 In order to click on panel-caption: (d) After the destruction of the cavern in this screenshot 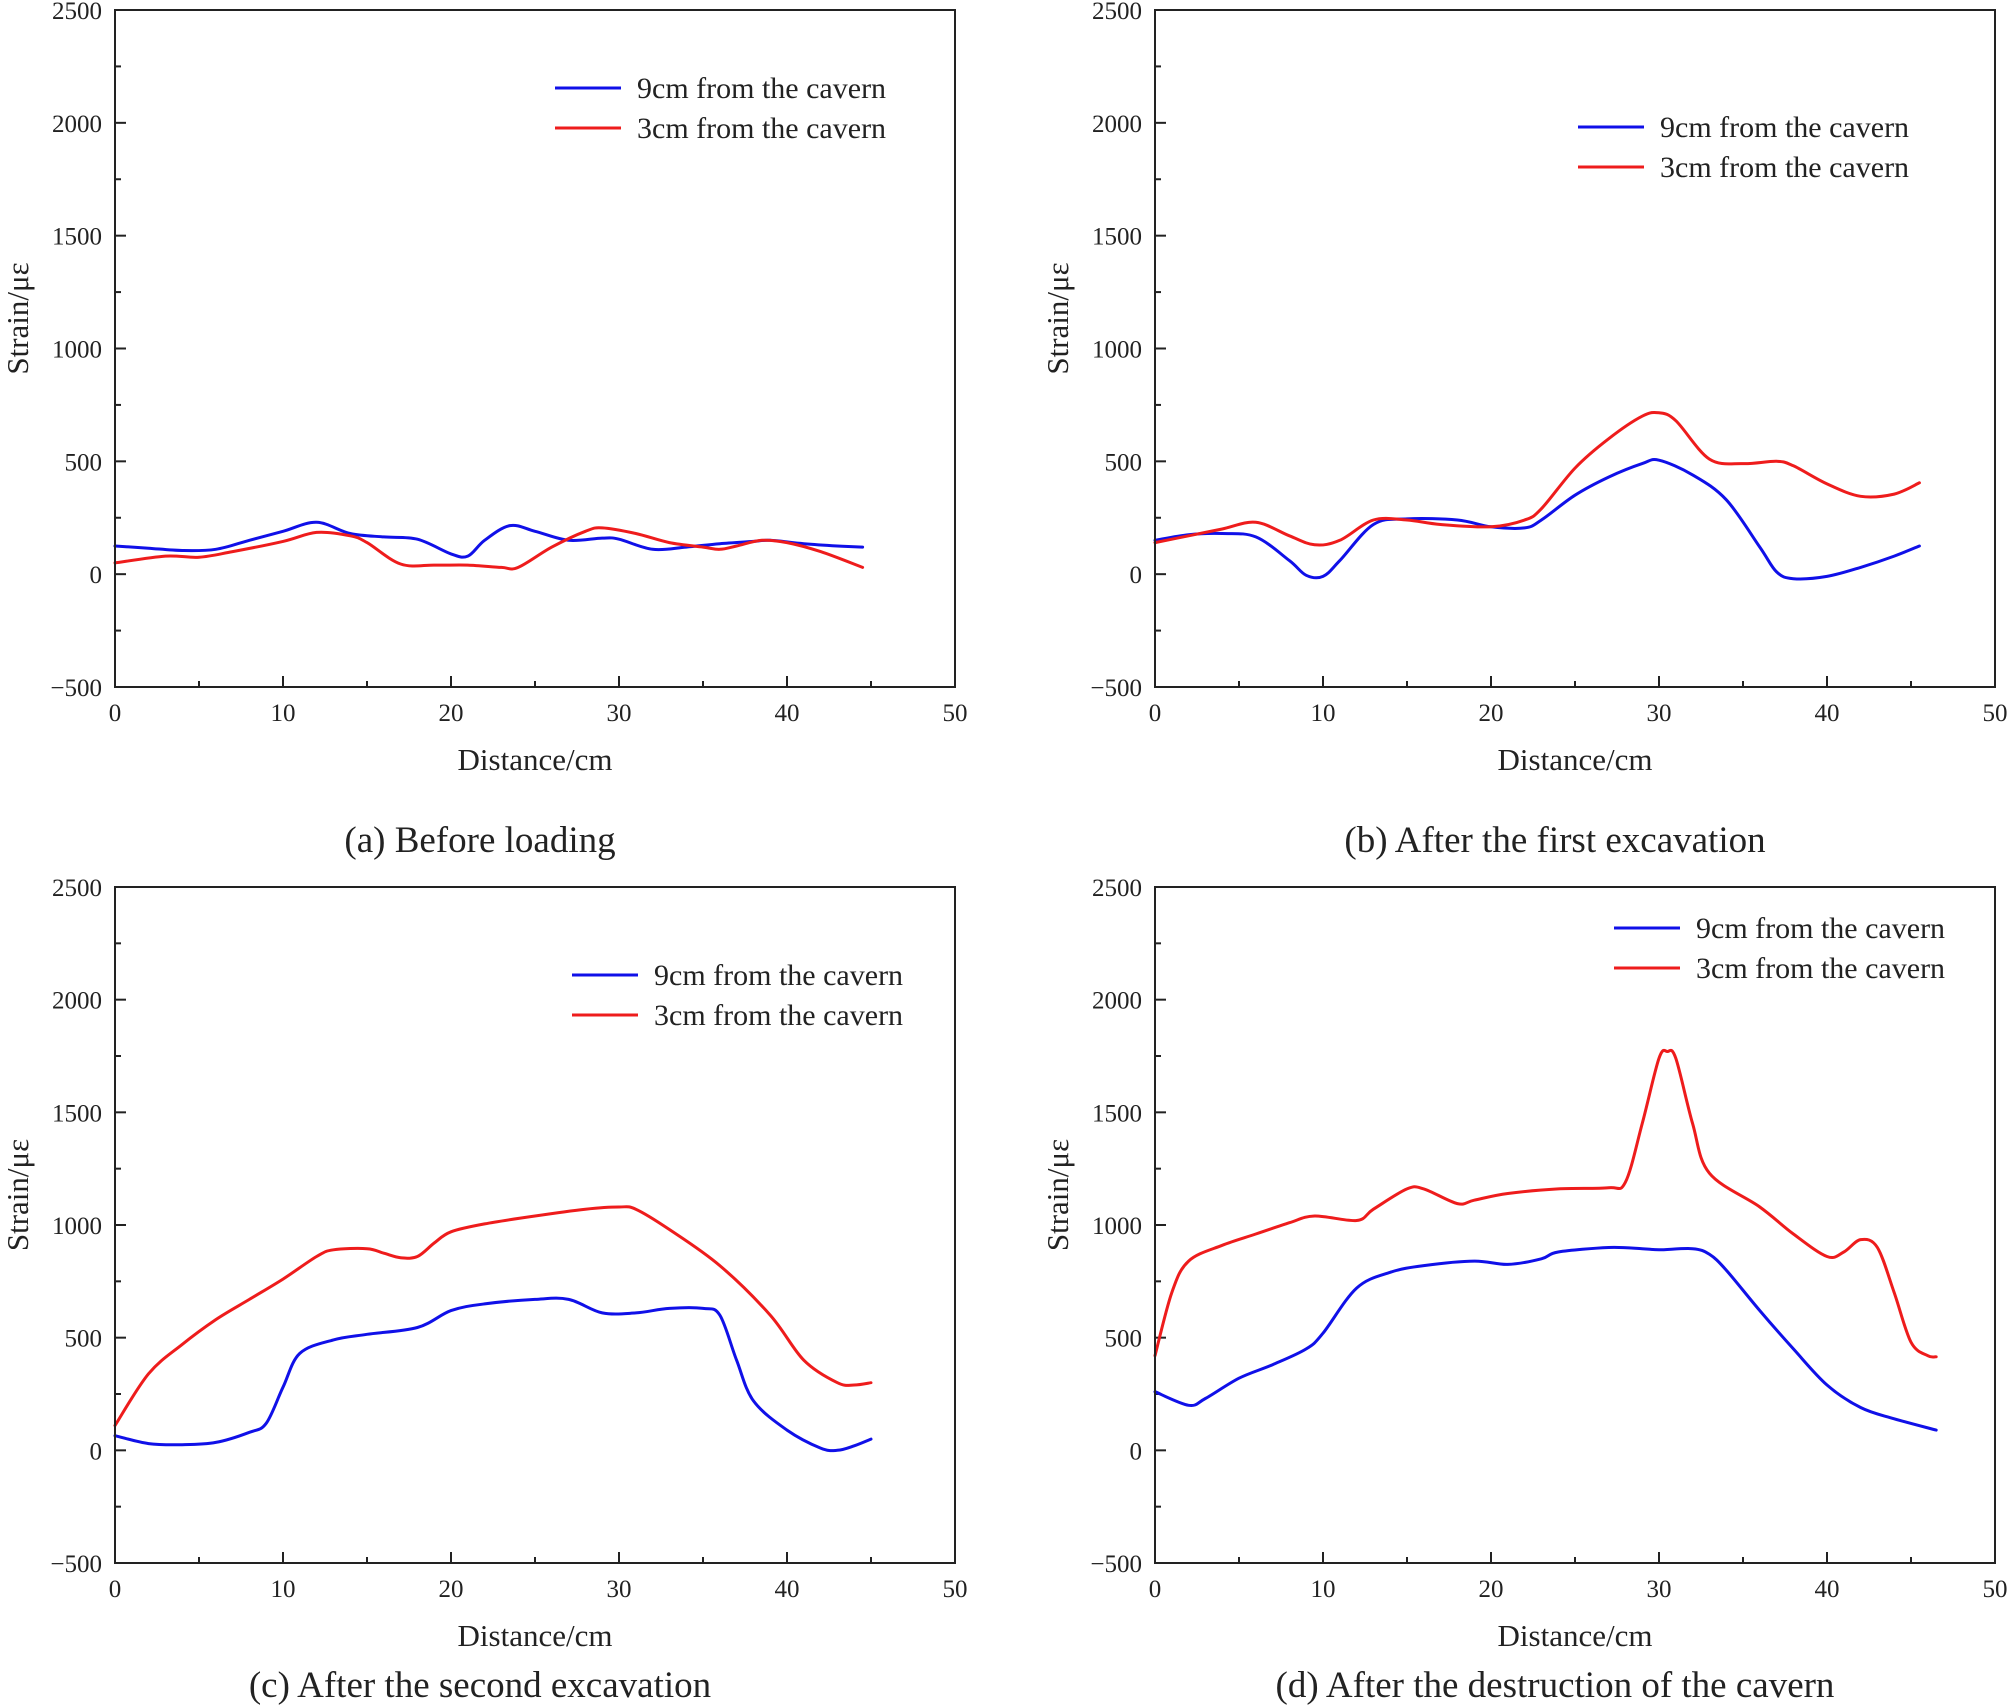, I will do `click(1555, 1685)`.